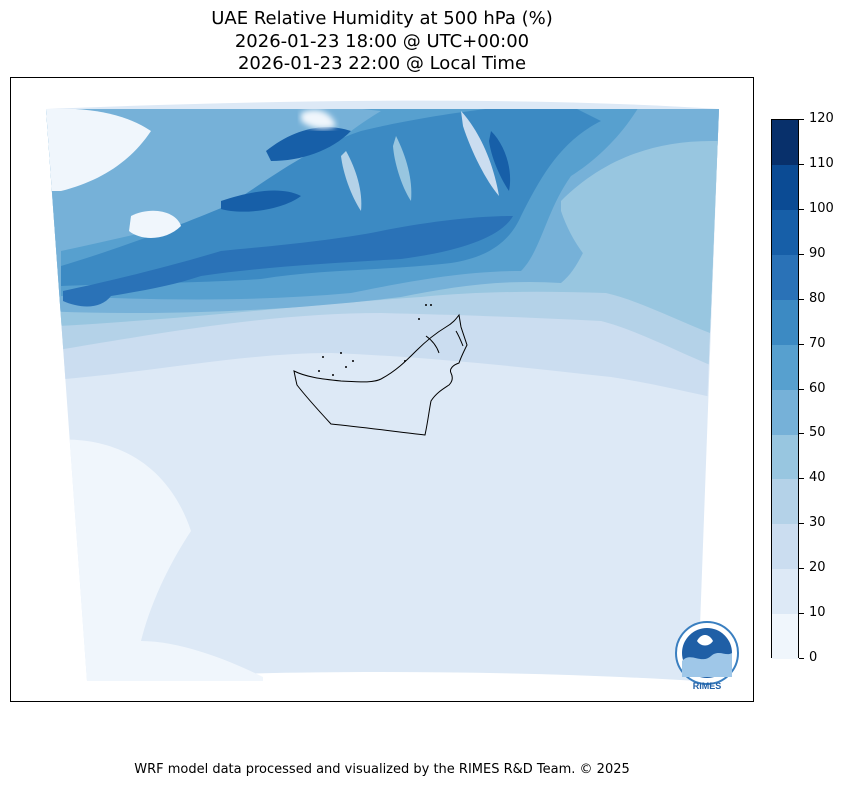  Describe the element at coordinates (817, 343) in the screenshot. I see `colorbar-tick-label: 70` at that location.